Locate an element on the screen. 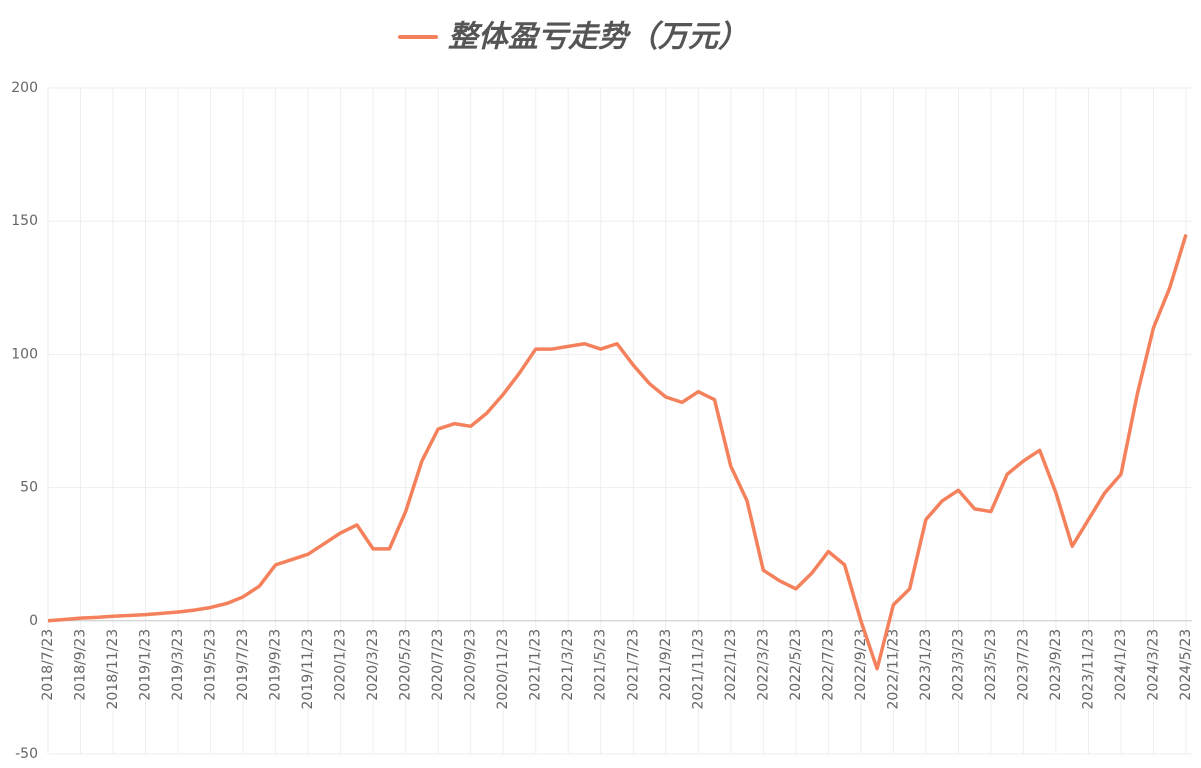 This screenshot has height=768, width=1201. x-tick-label: 2020/9/23 is located at coordinates (471, 665).